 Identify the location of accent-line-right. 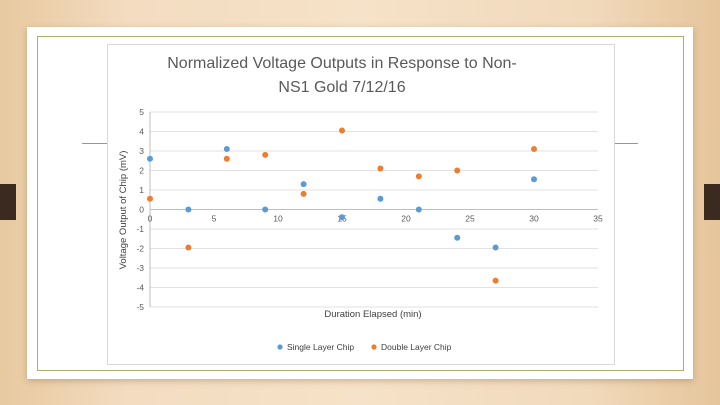
(625, 143).